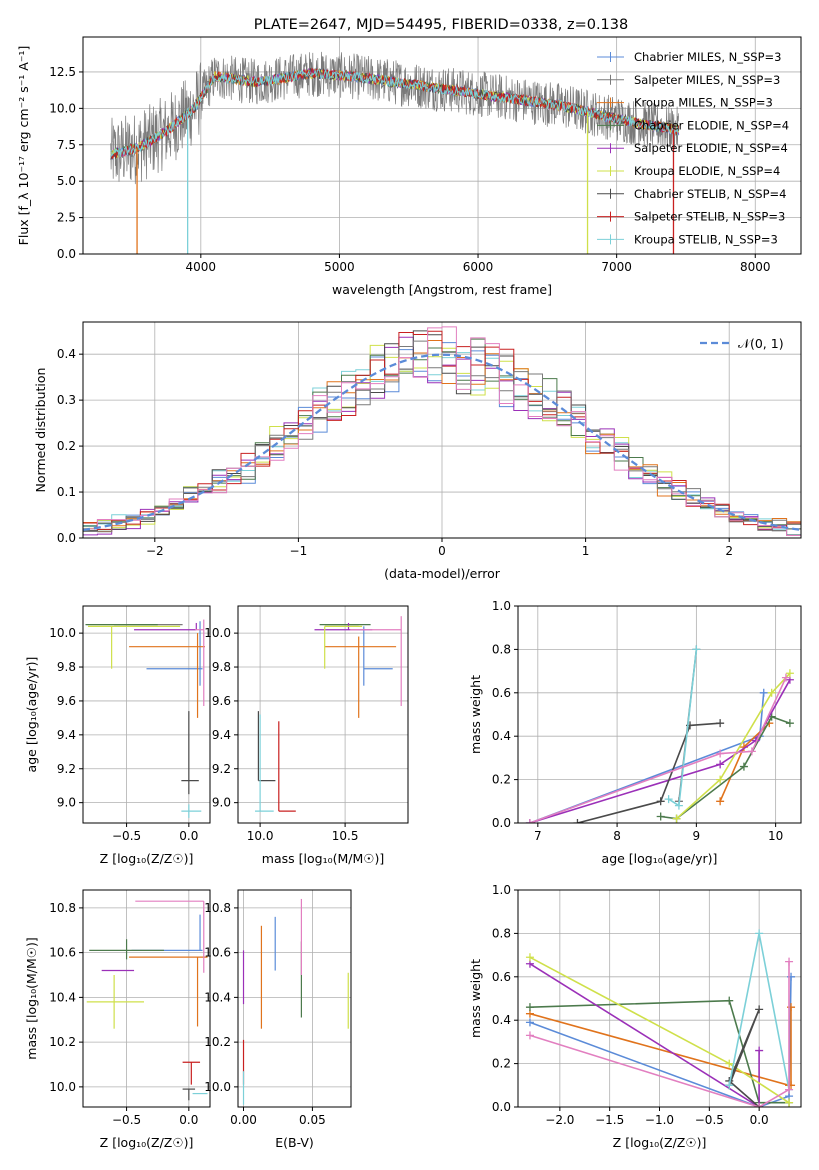  What do you see at coordinates (501, 693) in the screenshot?
I see `y-tick-label: 0.6` at bounding box center [501, 693].